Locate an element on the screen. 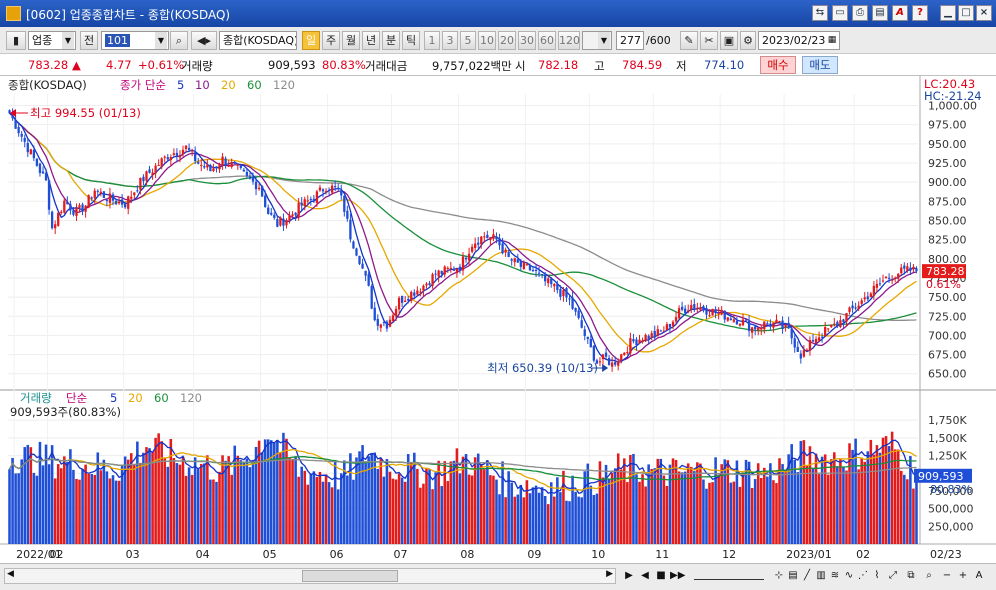 This screenshot has height=590, width=996. tab-tick: 틱 is located at coordinates (411, 40).